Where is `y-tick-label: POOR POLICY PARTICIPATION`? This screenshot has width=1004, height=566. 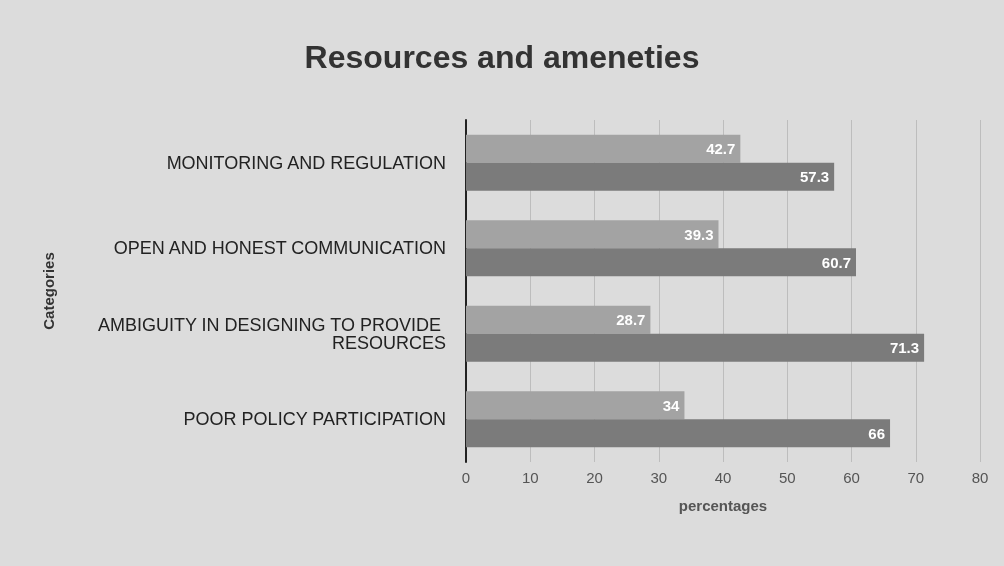 y-tick-label: POOR POLICY PARTICIPATION is located at coordinates (314, 419).